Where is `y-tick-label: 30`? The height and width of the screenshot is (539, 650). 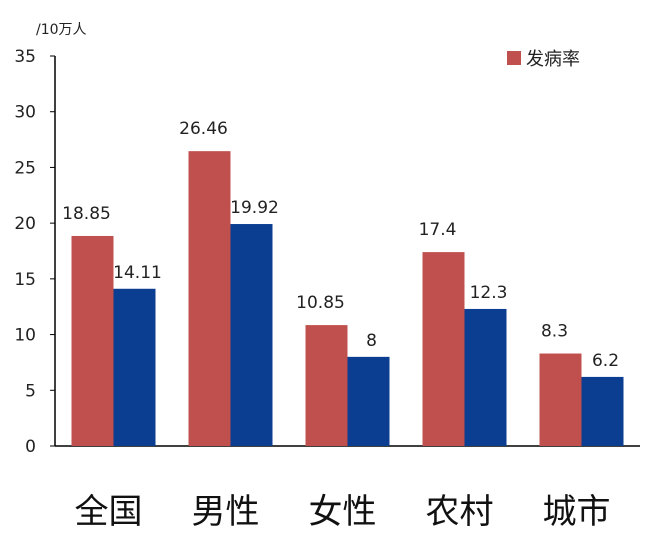 y-tick-label: 30 is located at coordinates (25, 113).